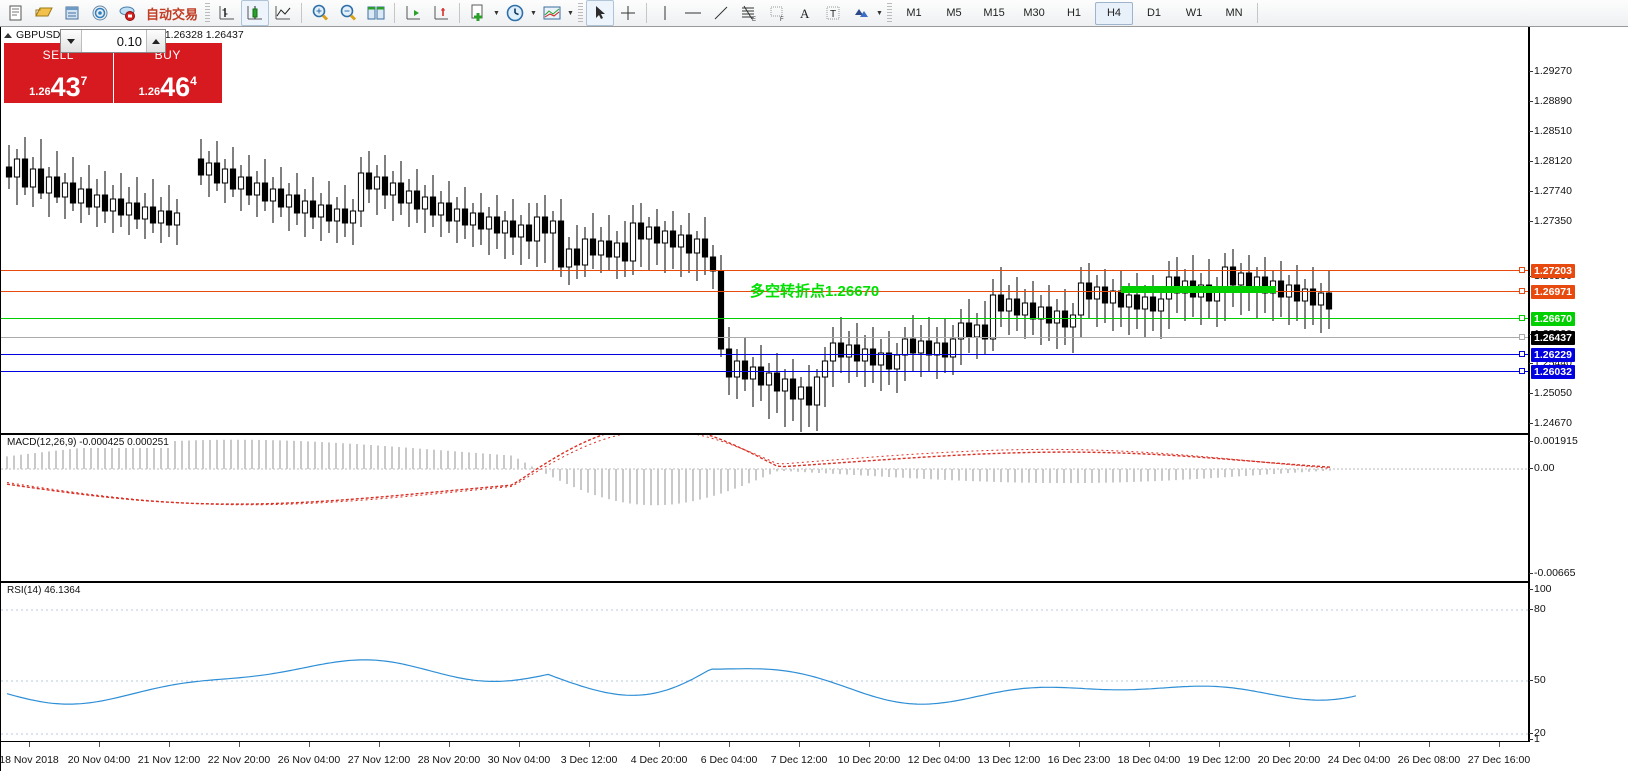 The height and width of the screenshot is (771, 1628). What do you see at coordinates (515, 13) in the screenshot?
I see `period-icon` at bounding box center [515, 13].